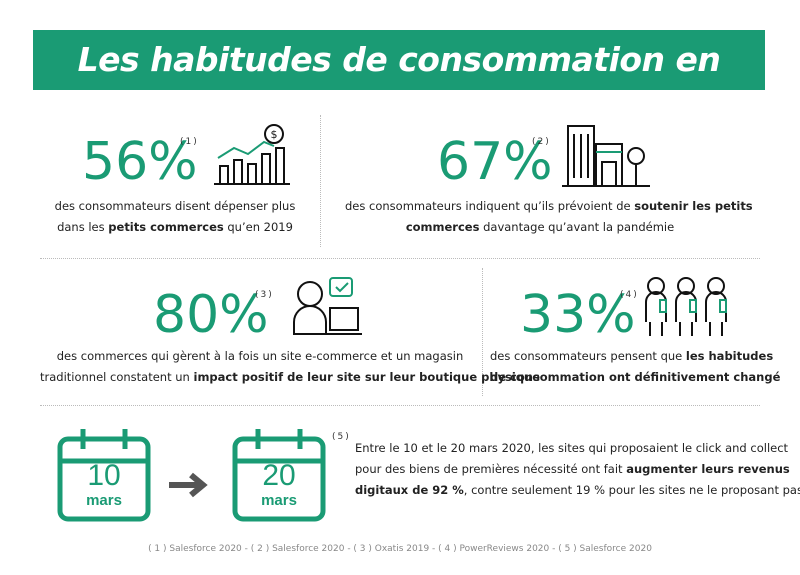 Image resolution: width=800 pixels, height=575 pixels. What do you see at coordinates (693, 206) in the screenshot?
I see `bold-text: soutenir les petits` at bounding box center [693, 206].